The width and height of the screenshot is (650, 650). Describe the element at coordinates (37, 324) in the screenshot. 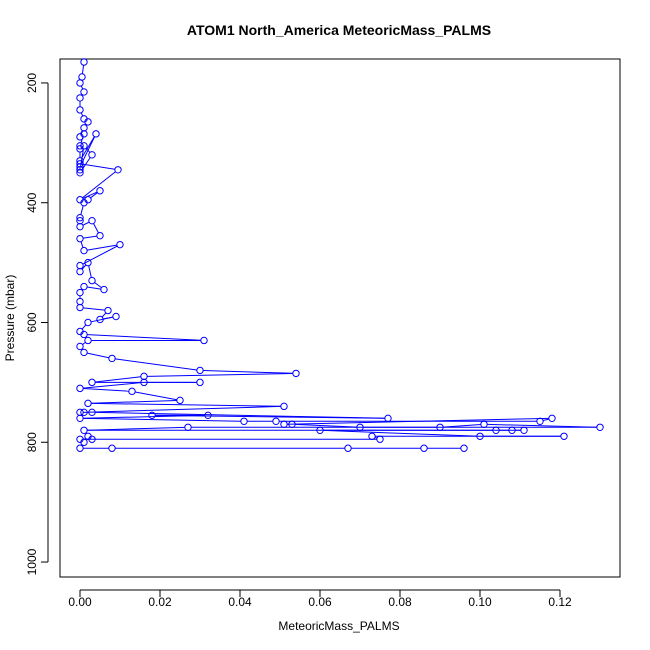

I see `y-axis: 200 400 600 800 1000` at that location.